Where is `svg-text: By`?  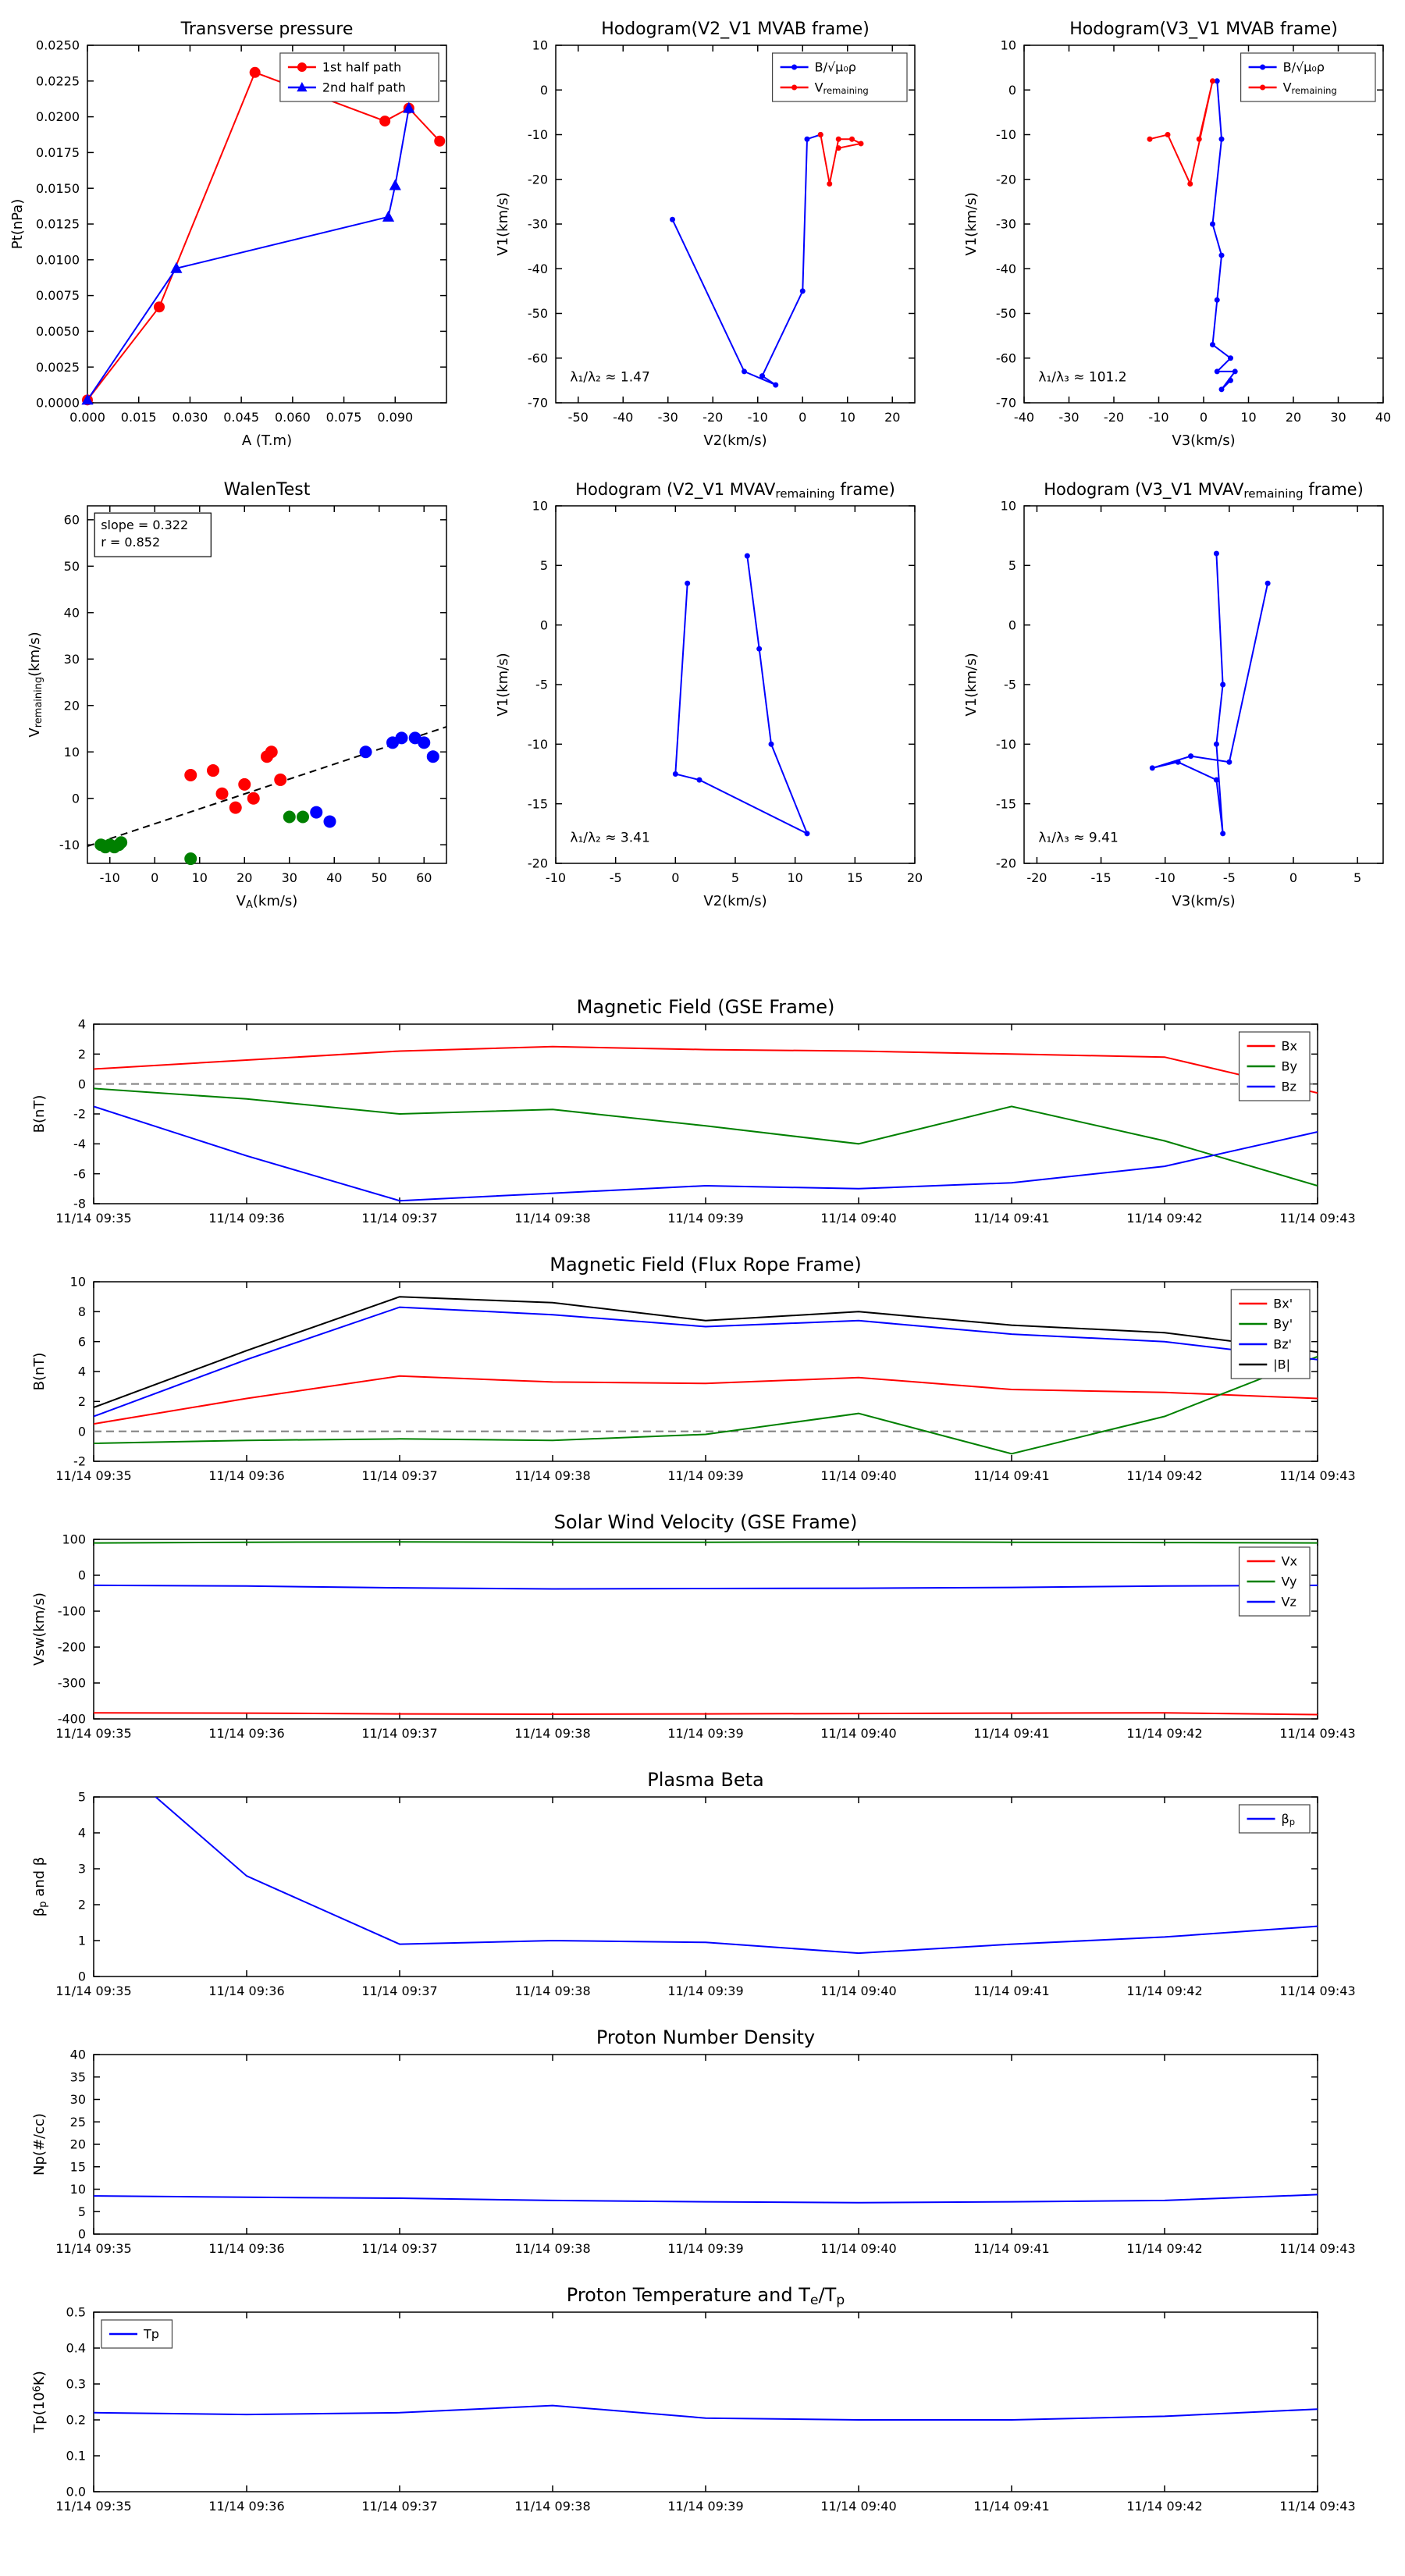 svg-text: By is located at coordinates (1290, 1066).